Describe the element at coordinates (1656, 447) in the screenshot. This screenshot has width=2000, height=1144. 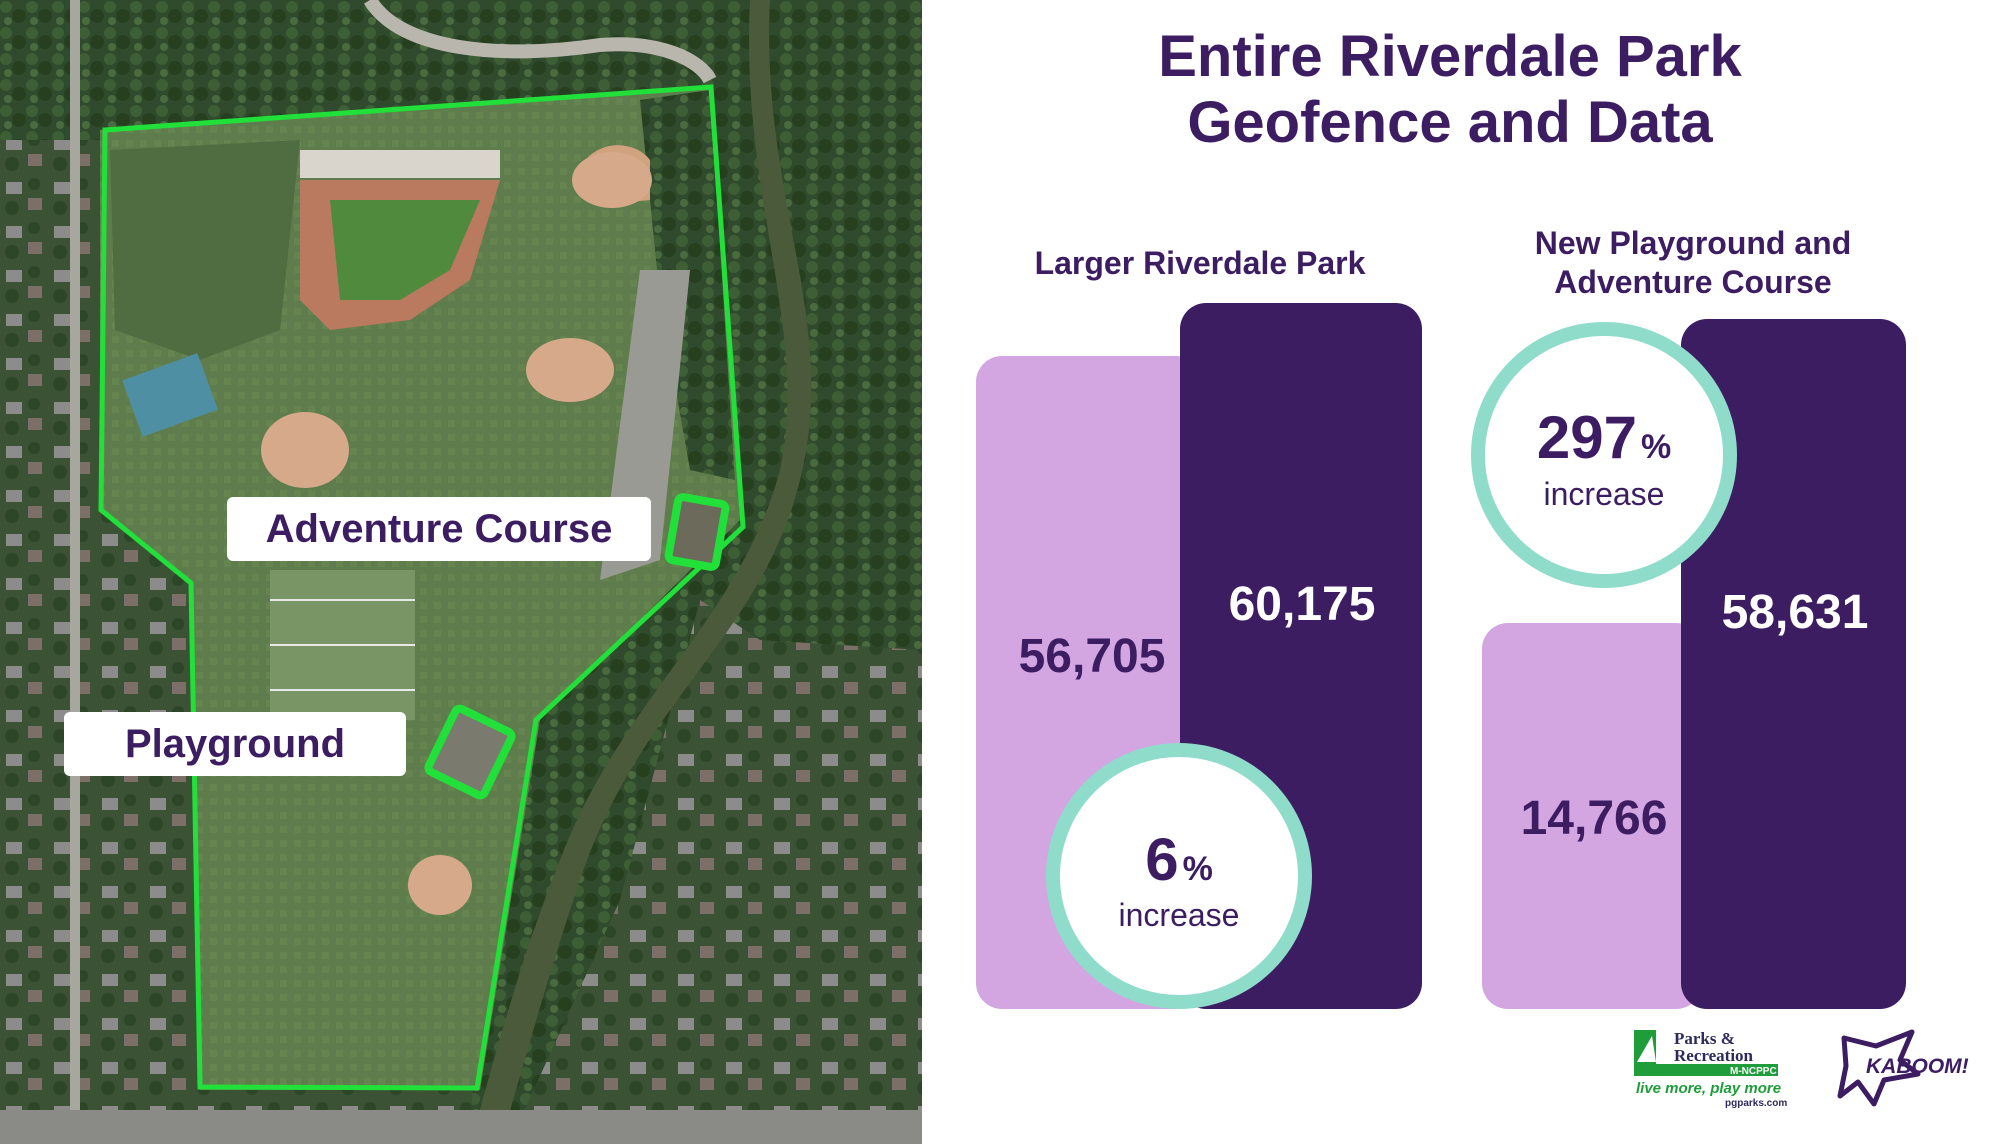
I see `chart-2-change-unit: %` at that location.